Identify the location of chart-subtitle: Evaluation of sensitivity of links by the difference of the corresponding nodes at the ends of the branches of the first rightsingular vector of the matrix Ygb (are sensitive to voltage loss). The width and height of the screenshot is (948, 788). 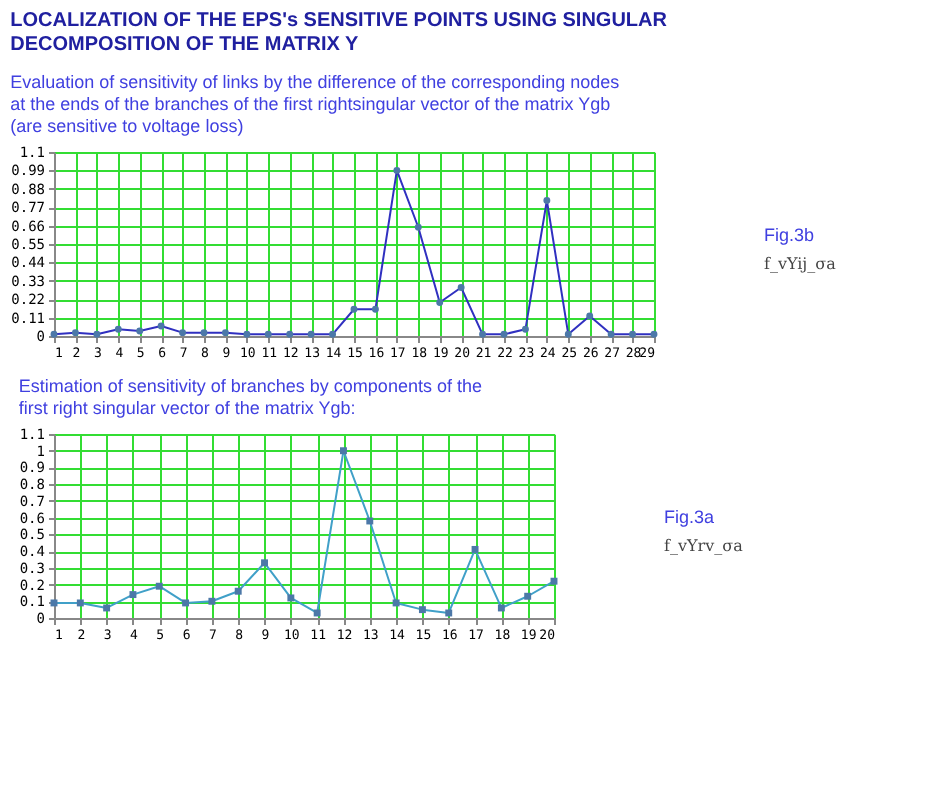
(315, 104).